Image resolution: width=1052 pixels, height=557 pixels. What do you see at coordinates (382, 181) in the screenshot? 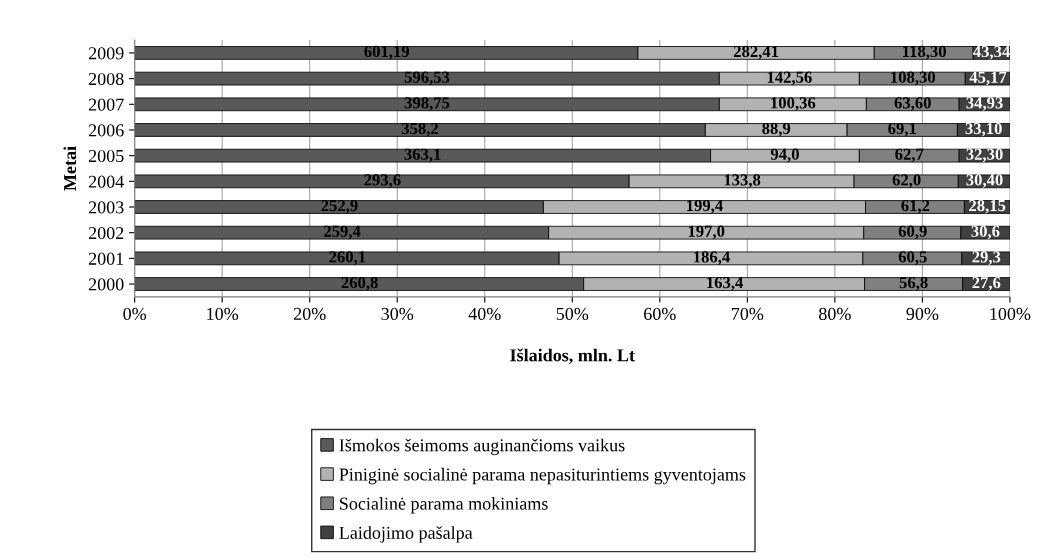
I see `annotation: 293,6` at bounding box center [382, 181].